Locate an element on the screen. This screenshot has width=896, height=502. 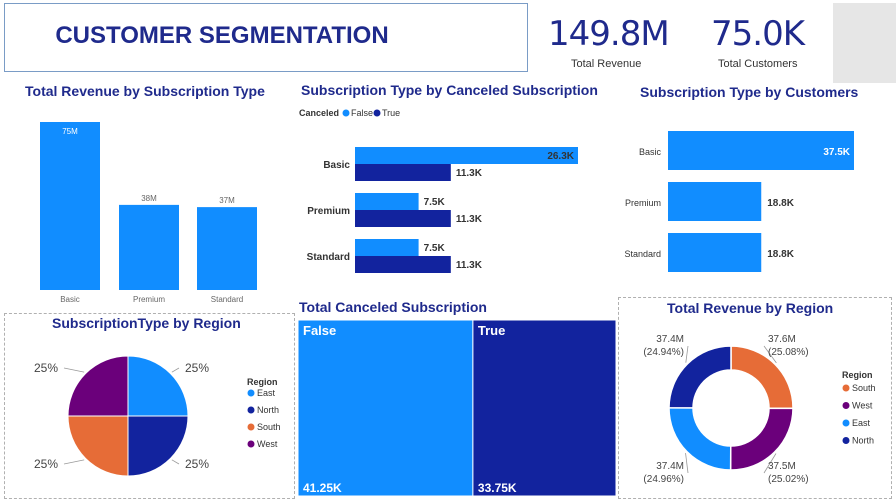
slice-east is located at coordinates (158, 386).